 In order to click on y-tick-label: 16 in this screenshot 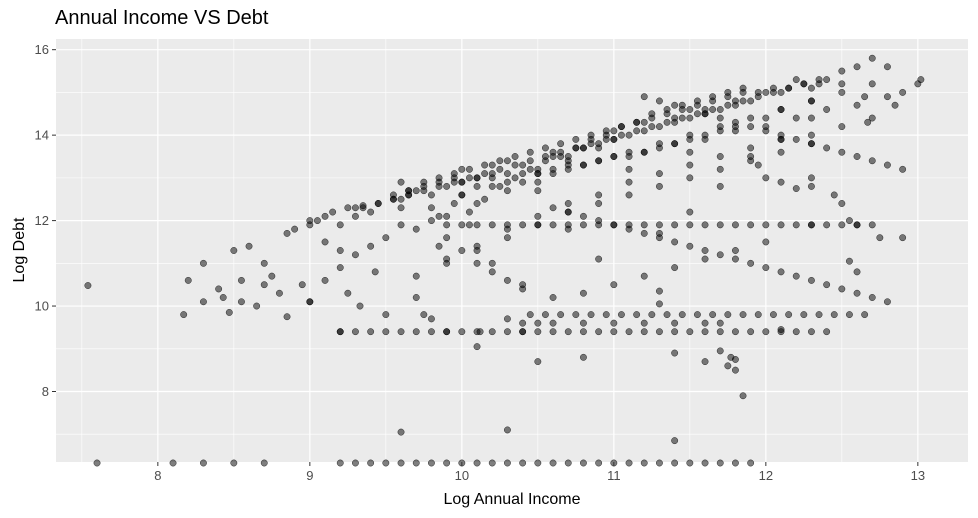, I will do `click(42, 49)`.